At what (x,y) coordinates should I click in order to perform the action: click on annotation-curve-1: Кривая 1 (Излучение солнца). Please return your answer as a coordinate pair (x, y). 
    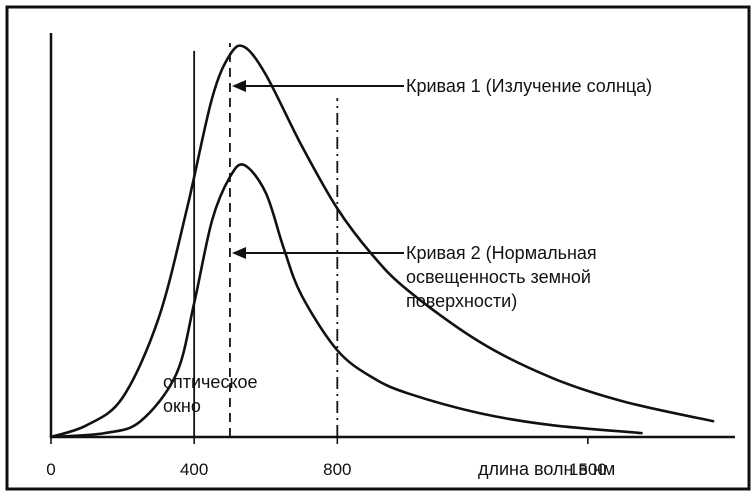
    Looking at the image, I should click on (442, 86).